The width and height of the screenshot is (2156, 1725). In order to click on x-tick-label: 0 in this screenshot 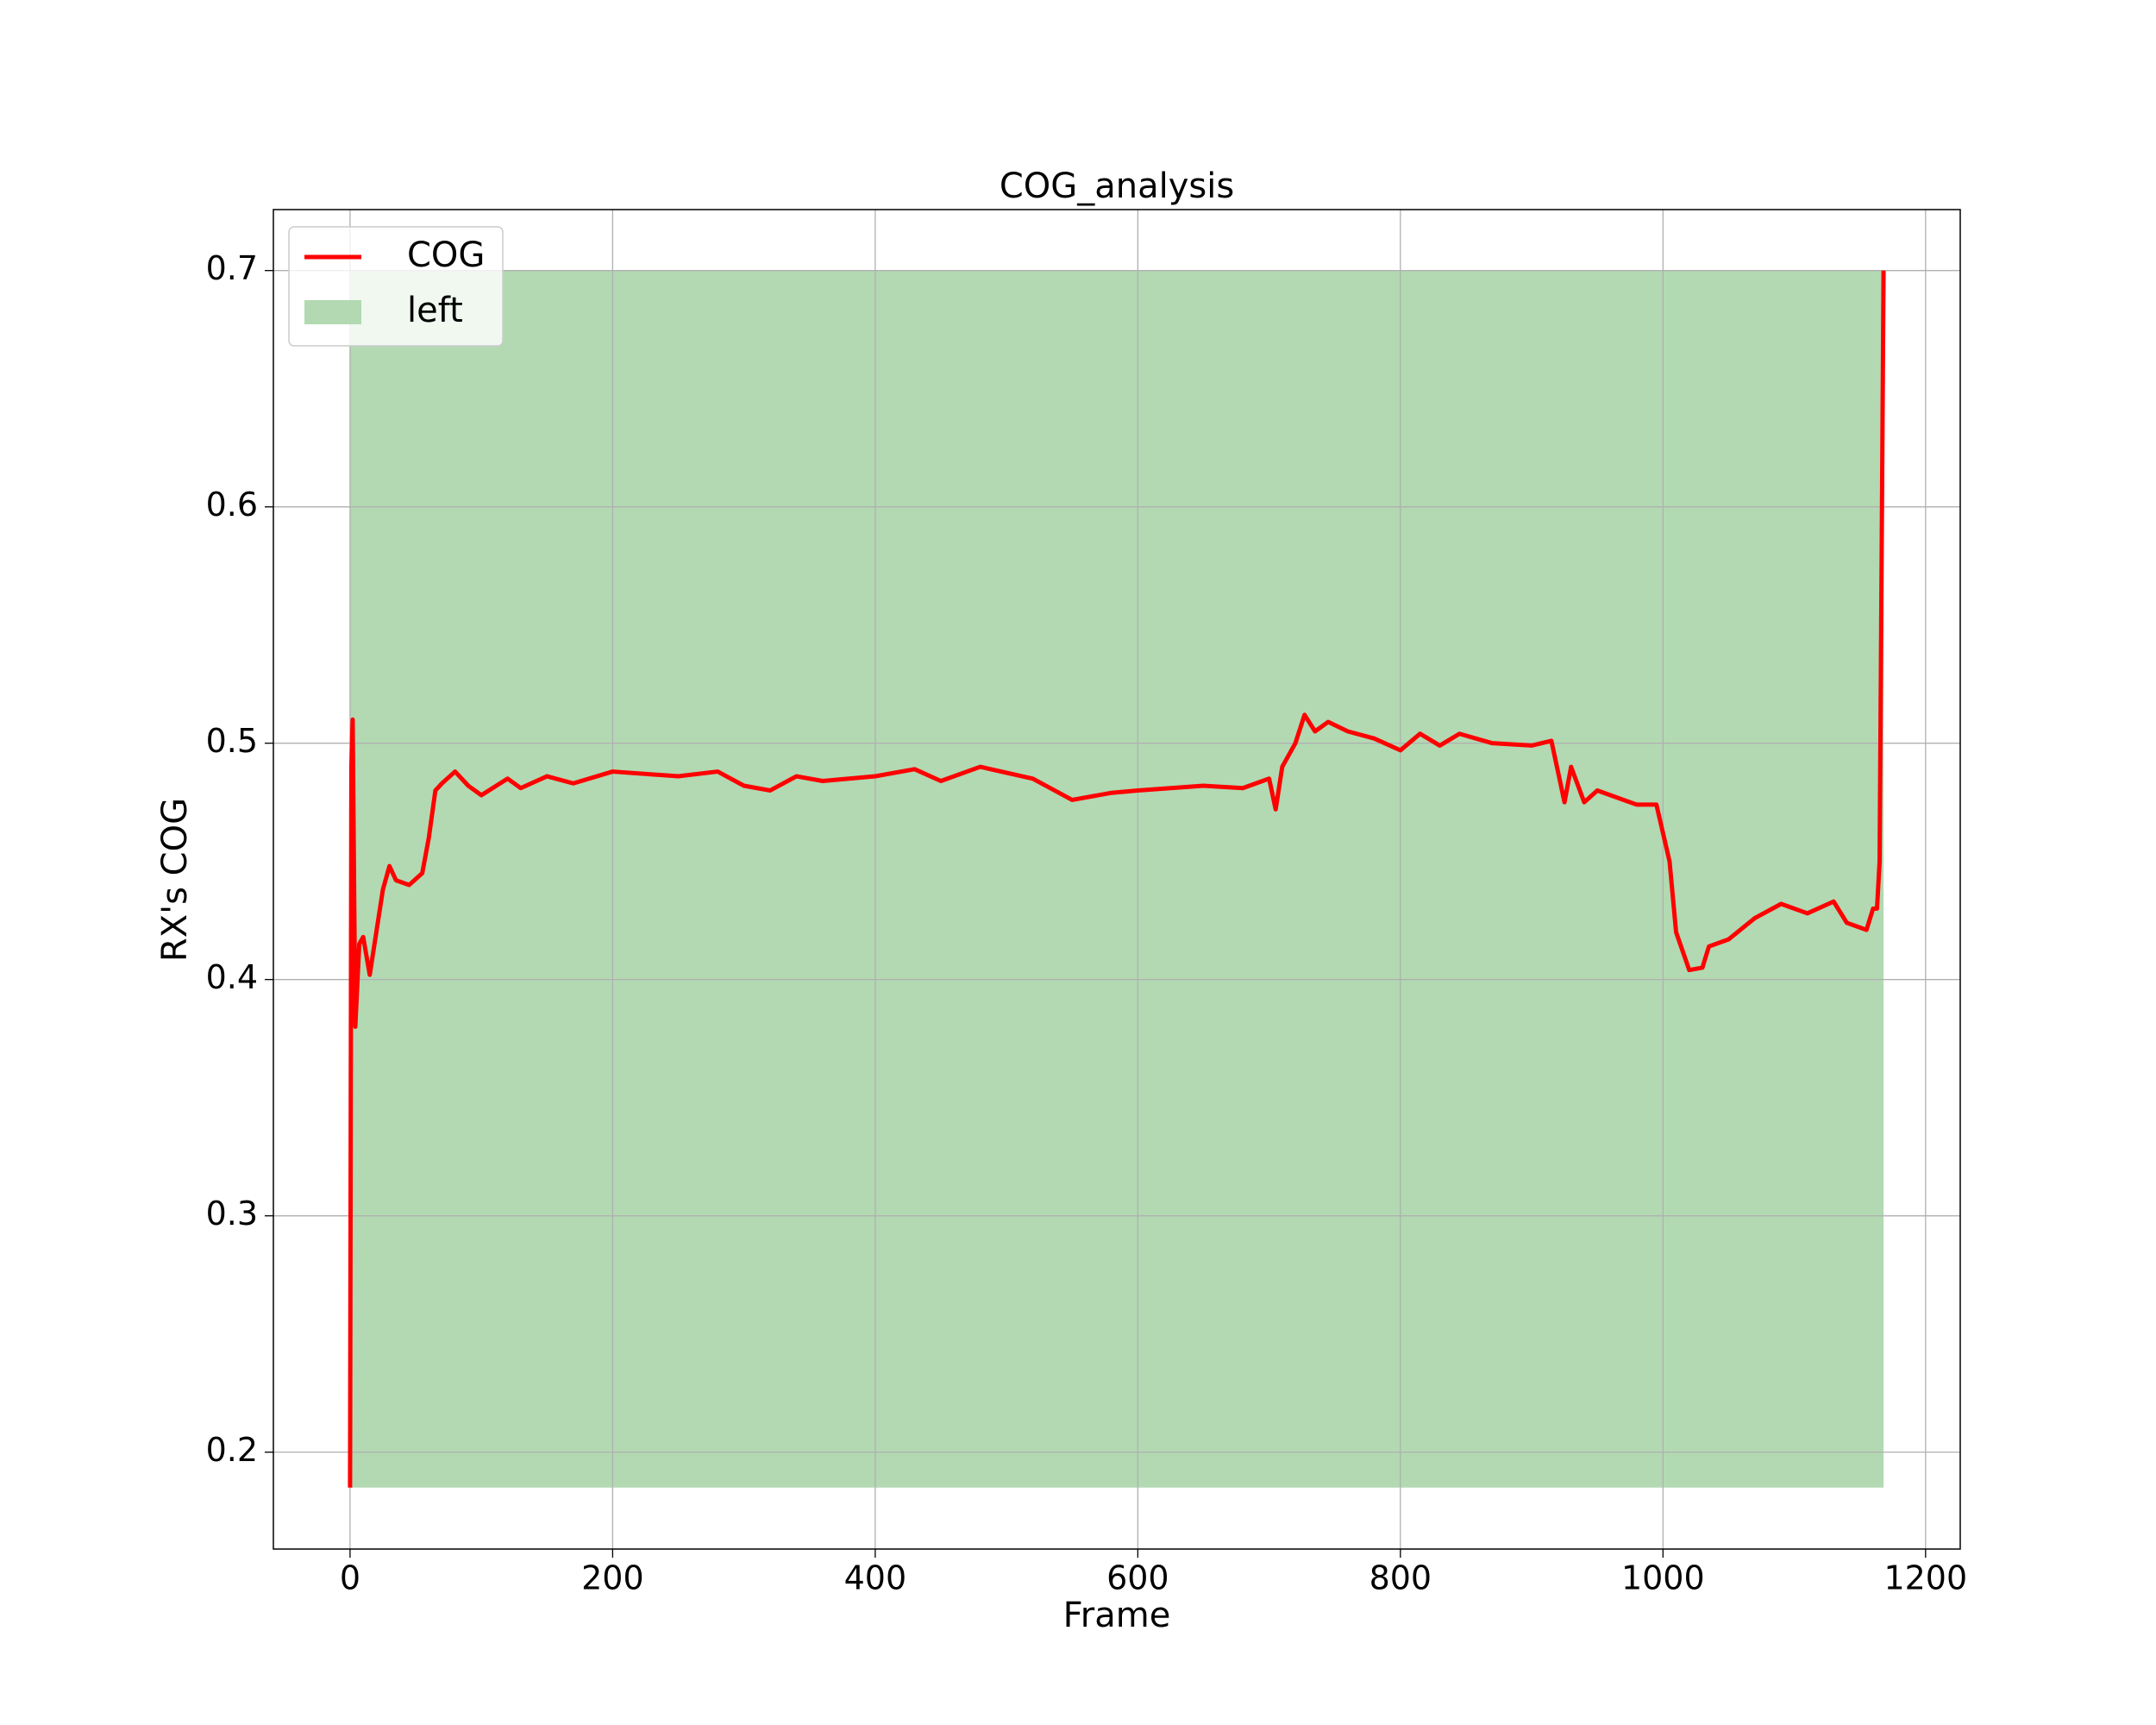, I will do `click(350, 1578)`.